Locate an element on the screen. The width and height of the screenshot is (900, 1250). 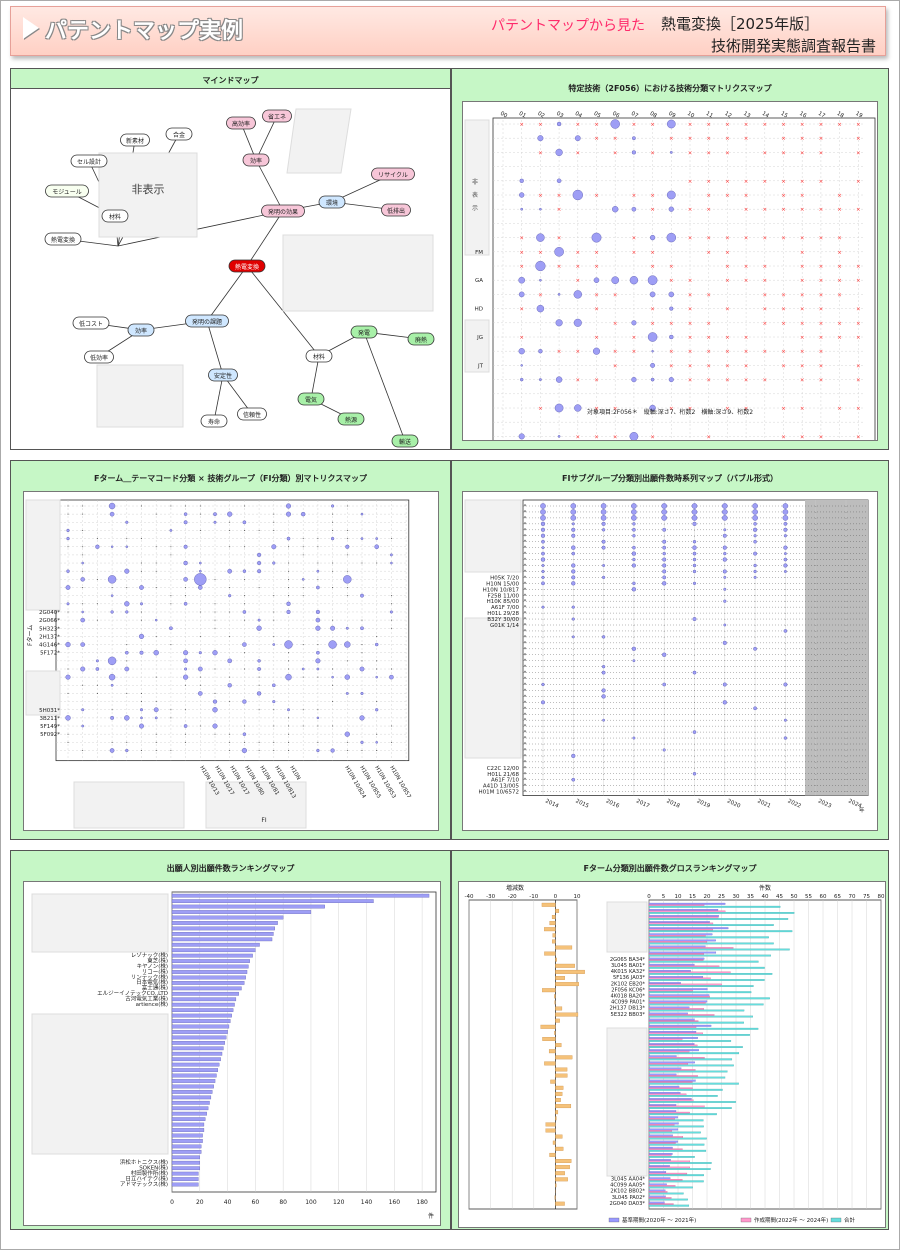
mindmap-node-label: モジュール is located at coordinates (67, 192).